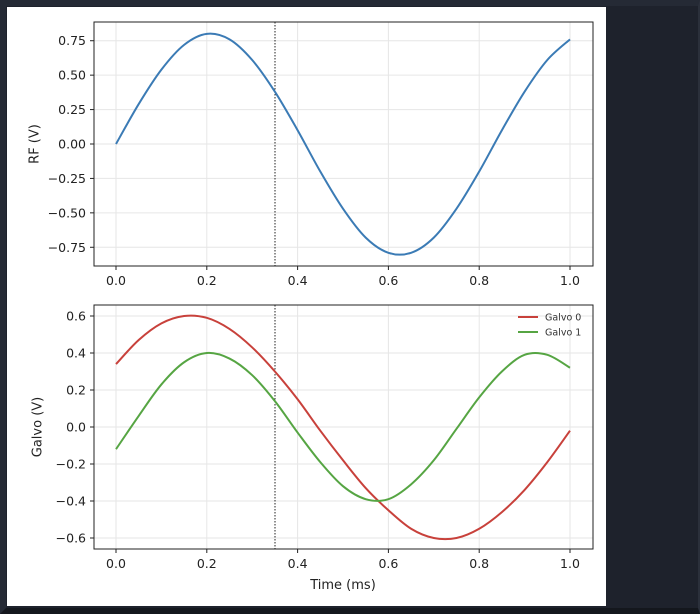 This screenshot has height=614, width=700. I want to click on legend-label-galvo-1: Galvo 1, so click(563, 333).